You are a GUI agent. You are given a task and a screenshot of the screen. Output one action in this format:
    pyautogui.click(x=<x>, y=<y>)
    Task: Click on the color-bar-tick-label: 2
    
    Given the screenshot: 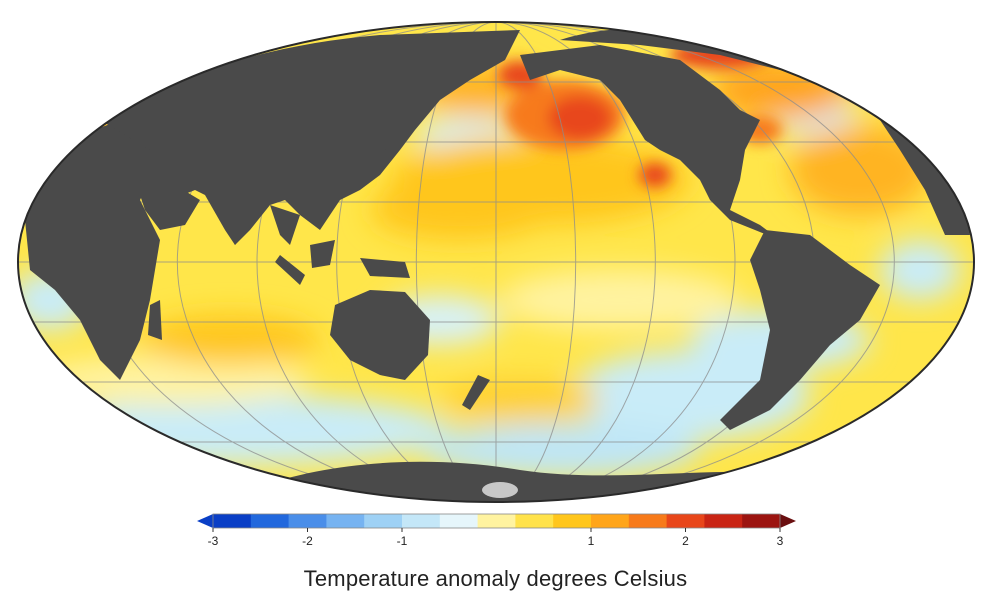 What is the action you would take?
    pyautogui.click(x=685, y=541)
    